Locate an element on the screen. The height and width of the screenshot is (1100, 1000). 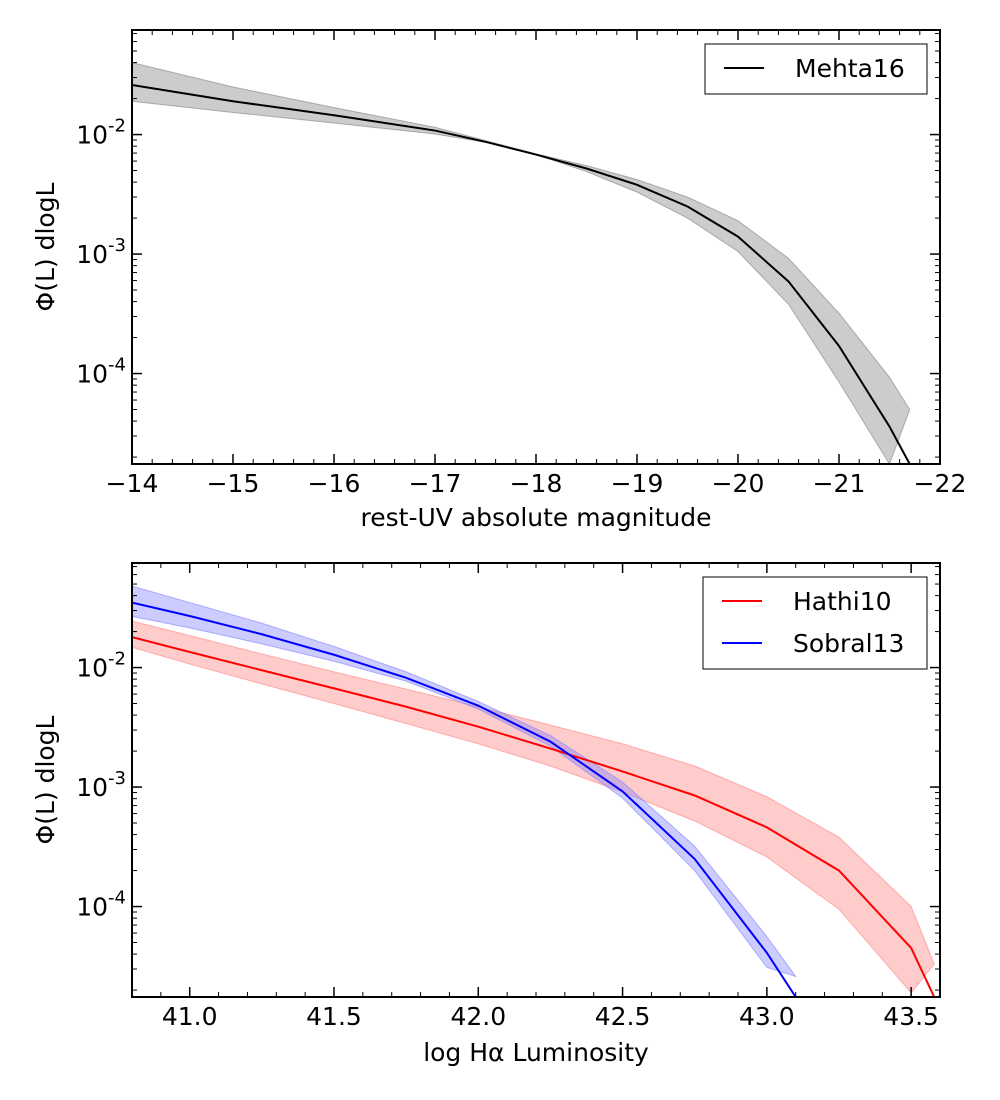
x-tick-label: 42.5 is located at coordinates (623, 1016).